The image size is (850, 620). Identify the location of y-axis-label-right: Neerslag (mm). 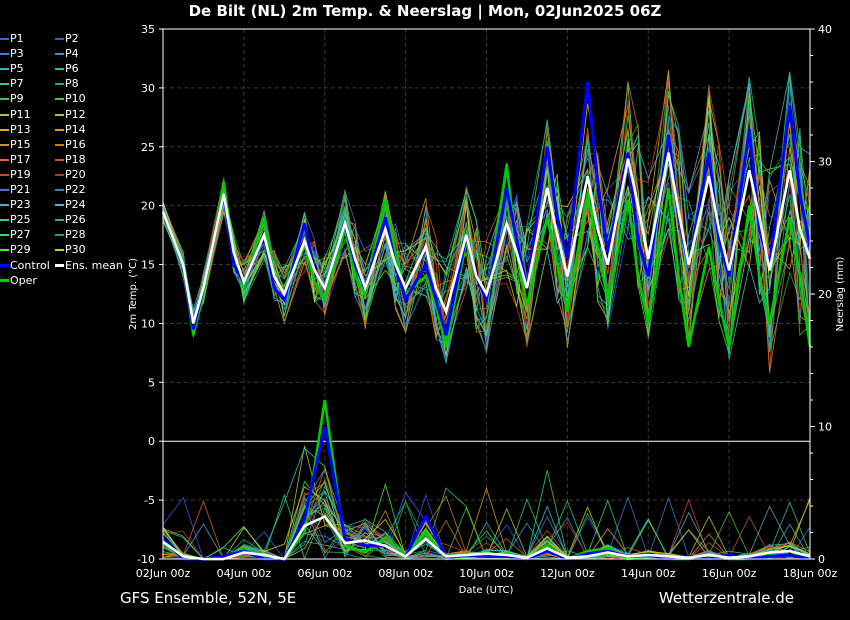
(840, 293).